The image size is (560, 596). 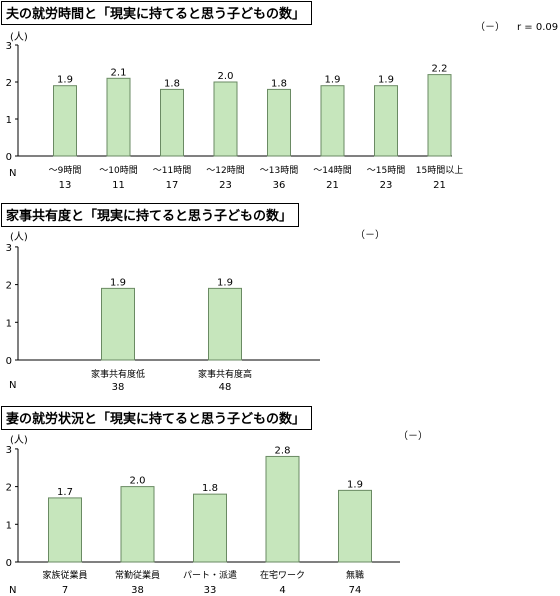 What do you see at coordinates (282, 590) in the screenshot?
I see `n-value-label: 4` at bounding box center [282, 590].